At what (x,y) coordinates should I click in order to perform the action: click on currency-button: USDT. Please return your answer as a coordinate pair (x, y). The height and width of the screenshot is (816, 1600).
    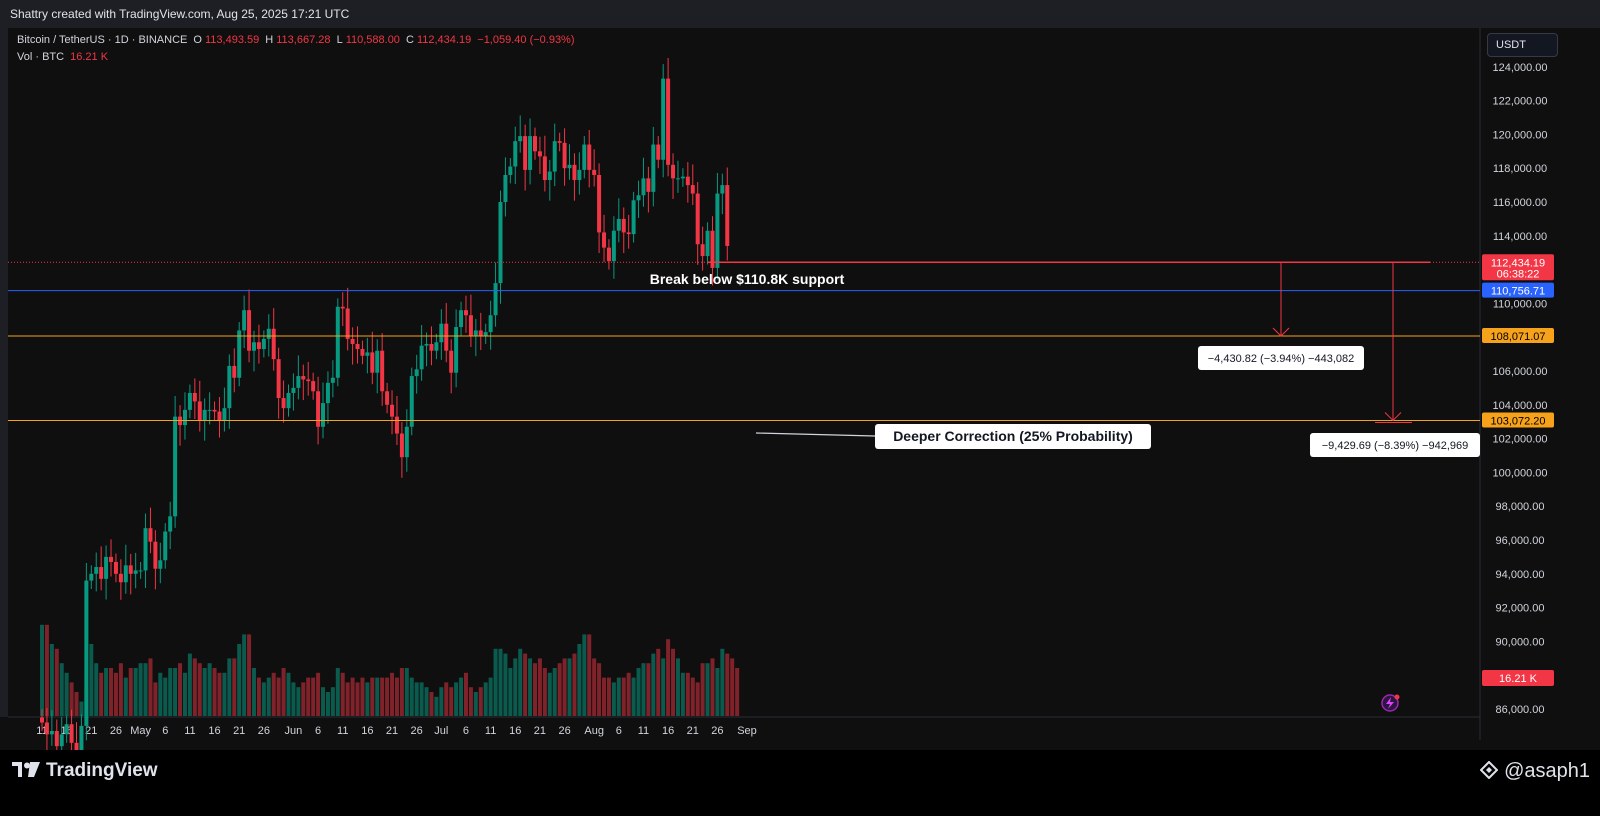
    Looking at the image, I should click on (1522, 45).